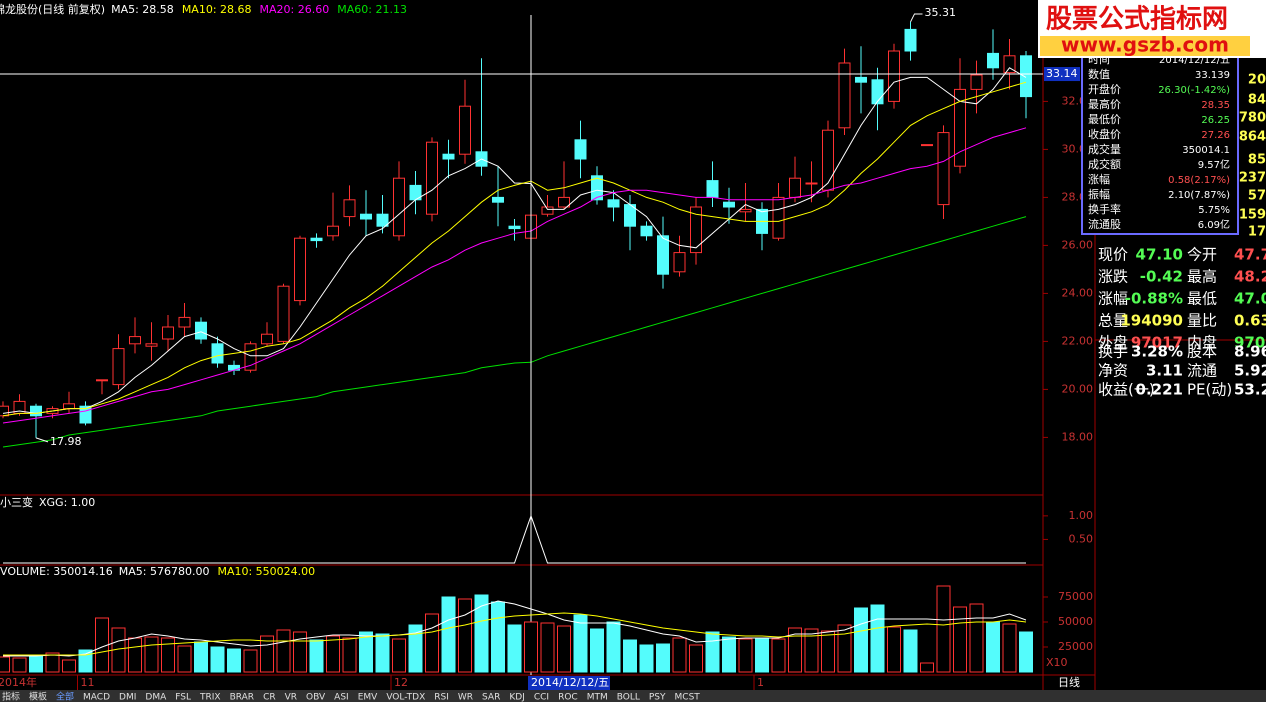 This screenshot has width=1266, height=702. Describe the element at coordinates (1202, 343) in the screenshot. I see `quote-label: 内盘` at that location.